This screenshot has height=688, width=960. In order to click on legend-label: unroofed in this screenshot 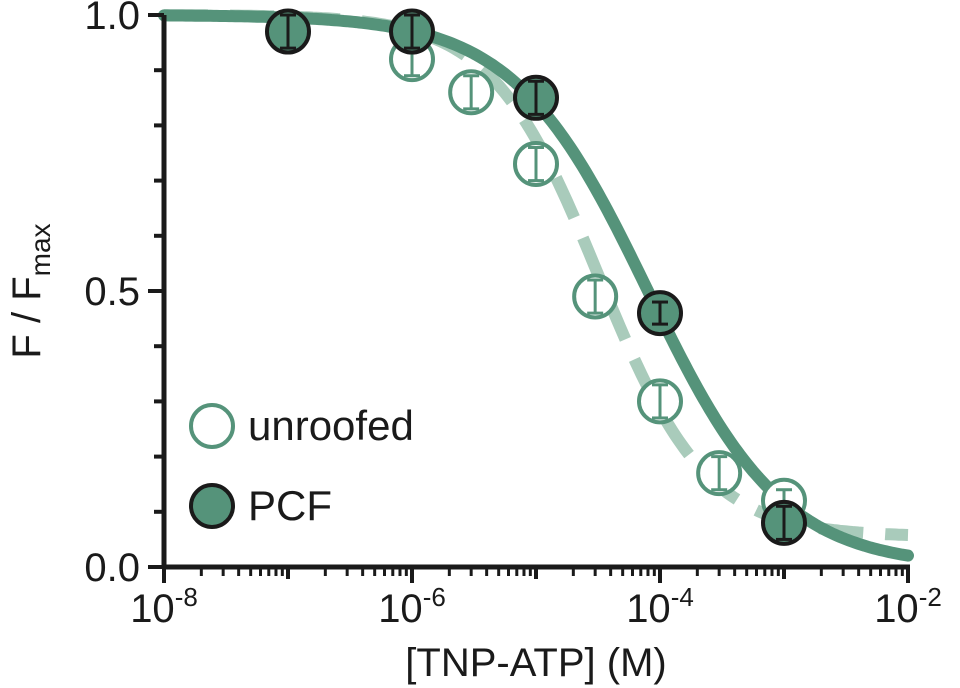, I will do `click(331, 425)`.